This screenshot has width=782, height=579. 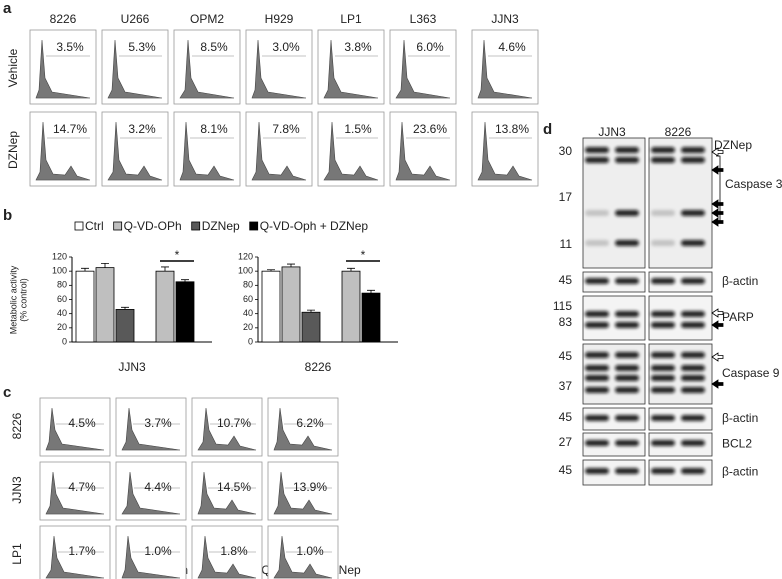 What do you see at coordinates (13, 299) in the screenshot?
I see `y-axis-label: Metabolic activity` at bounding box center [13, 299].